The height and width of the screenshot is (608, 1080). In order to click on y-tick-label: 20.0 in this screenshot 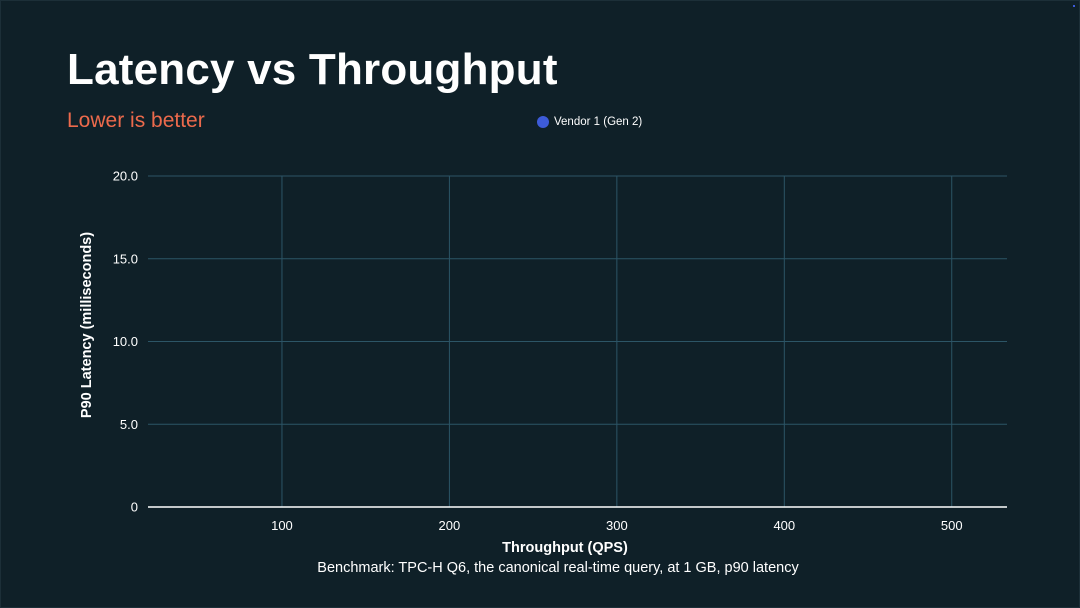, I will do `click(125, 176)`.